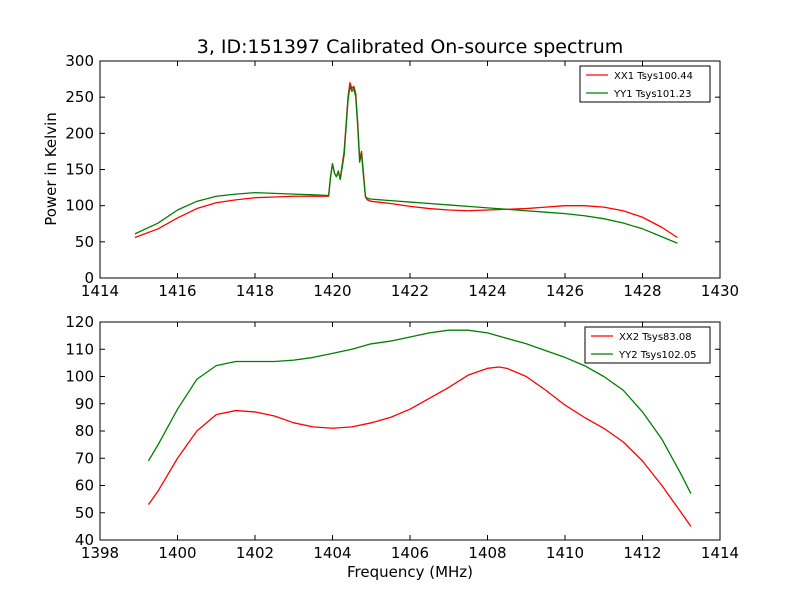  Describe the element at coordinates (652, 94) in the screenshot. I see `legend-label: YY1 Tsys101.23` at that location.